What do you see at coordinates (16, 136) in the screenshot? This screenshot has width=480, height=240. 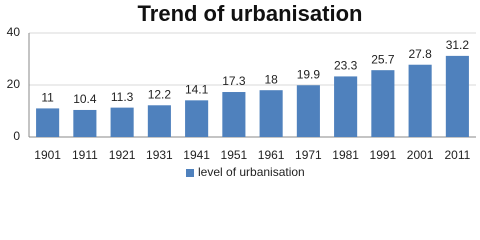 I see `y-tick-label: 0` at bounding box center [16, 136].